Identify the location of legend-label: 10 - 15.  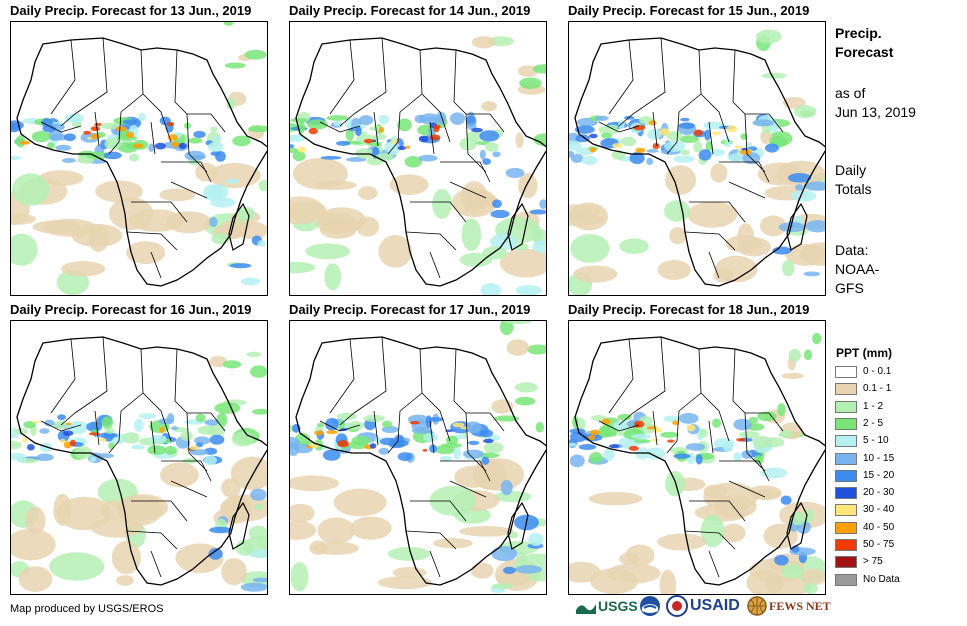
(879, 458).